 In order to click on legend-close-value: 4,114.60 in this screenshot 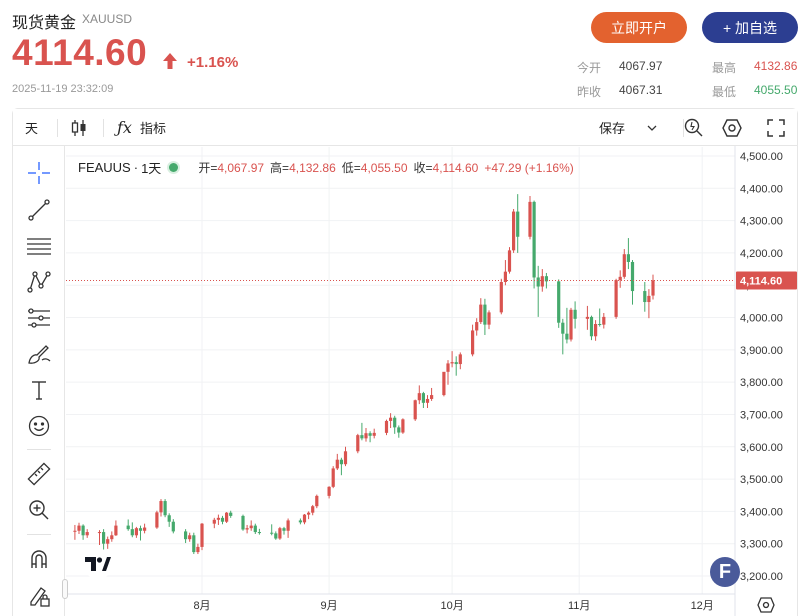, I will do `click(455, 167)`.